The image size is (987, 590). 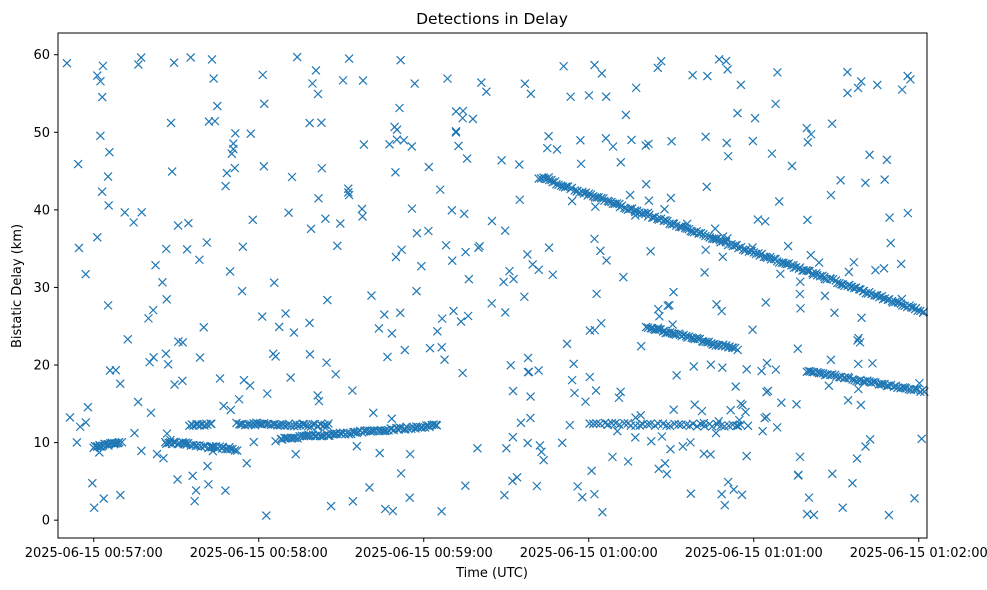 What do you see at coordinates (41, 443) in the screenshot?
I see `y-tick-label: 10` at bounding box center [41, 443].